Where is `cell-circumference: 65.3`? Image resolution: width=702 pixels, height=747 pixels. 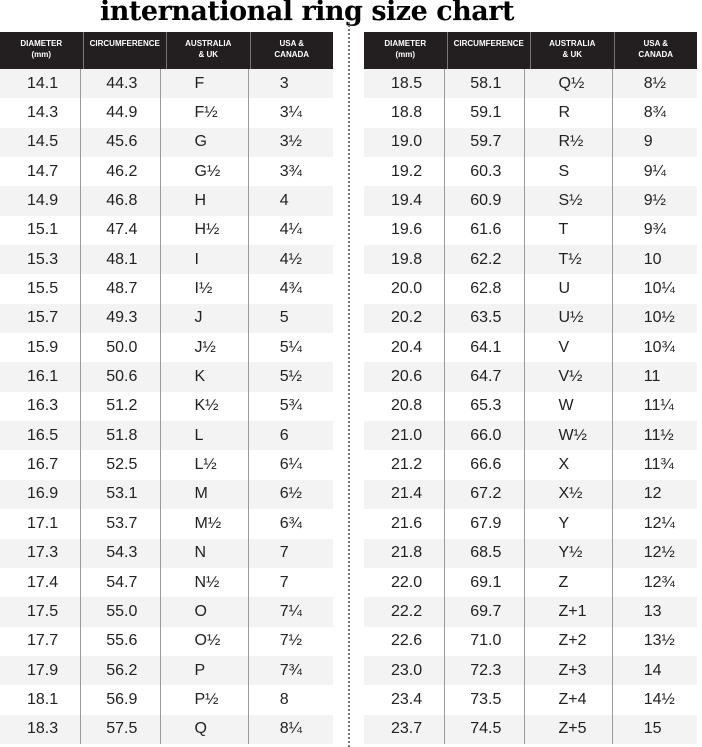
cell-circumference: 65.3 is located at coordinates (485, 406).